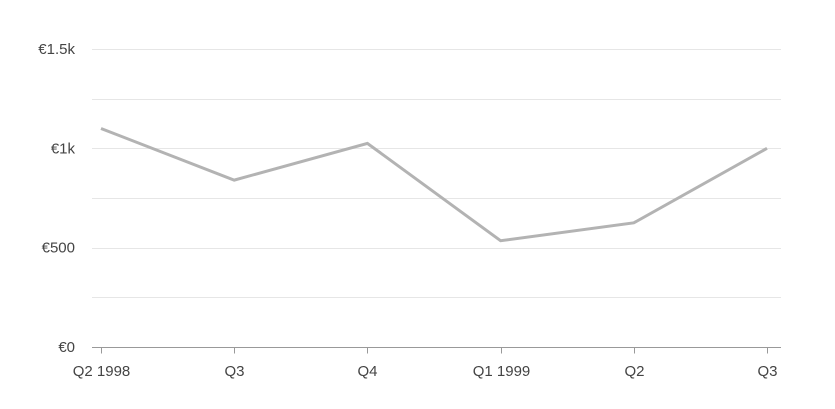  Describe the element at coordinates (63, 148) in the screenshot. I see `y-tick-label: €1k` at that location.